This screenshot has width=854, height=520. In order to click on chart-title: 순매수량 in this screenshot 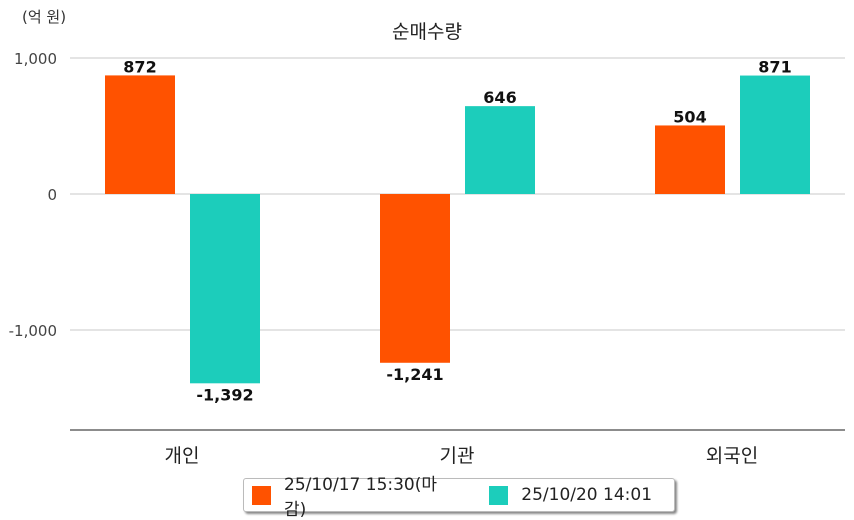, I will do `click(427, 32)`.